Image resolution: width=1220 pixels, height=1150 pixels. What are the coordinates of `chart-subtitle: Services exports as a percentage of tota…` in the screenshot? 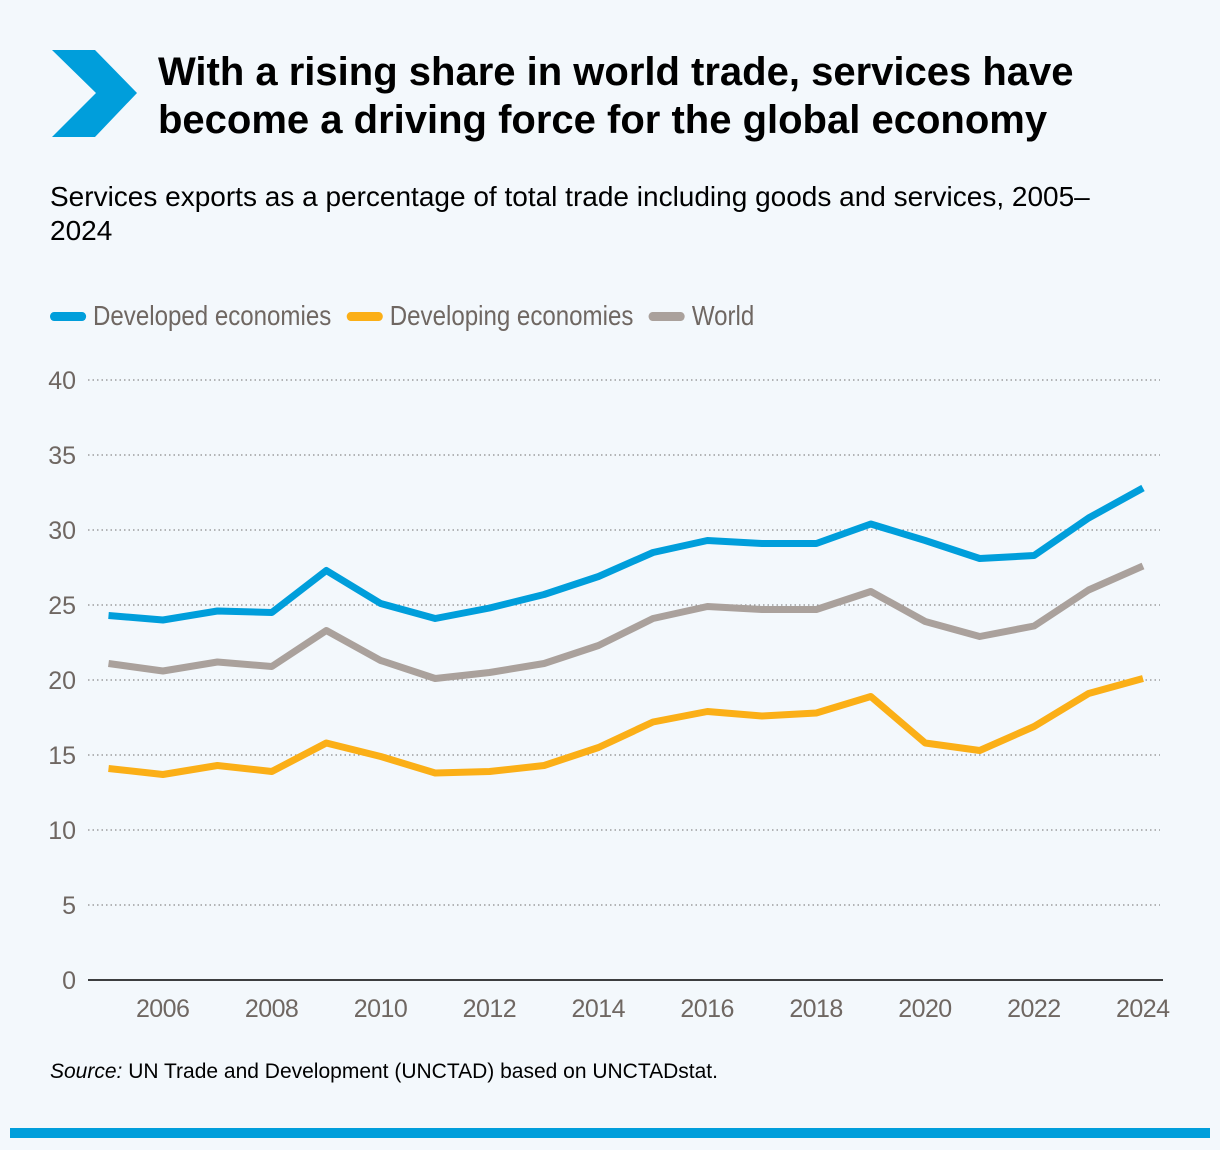 It's located at (570, 213).